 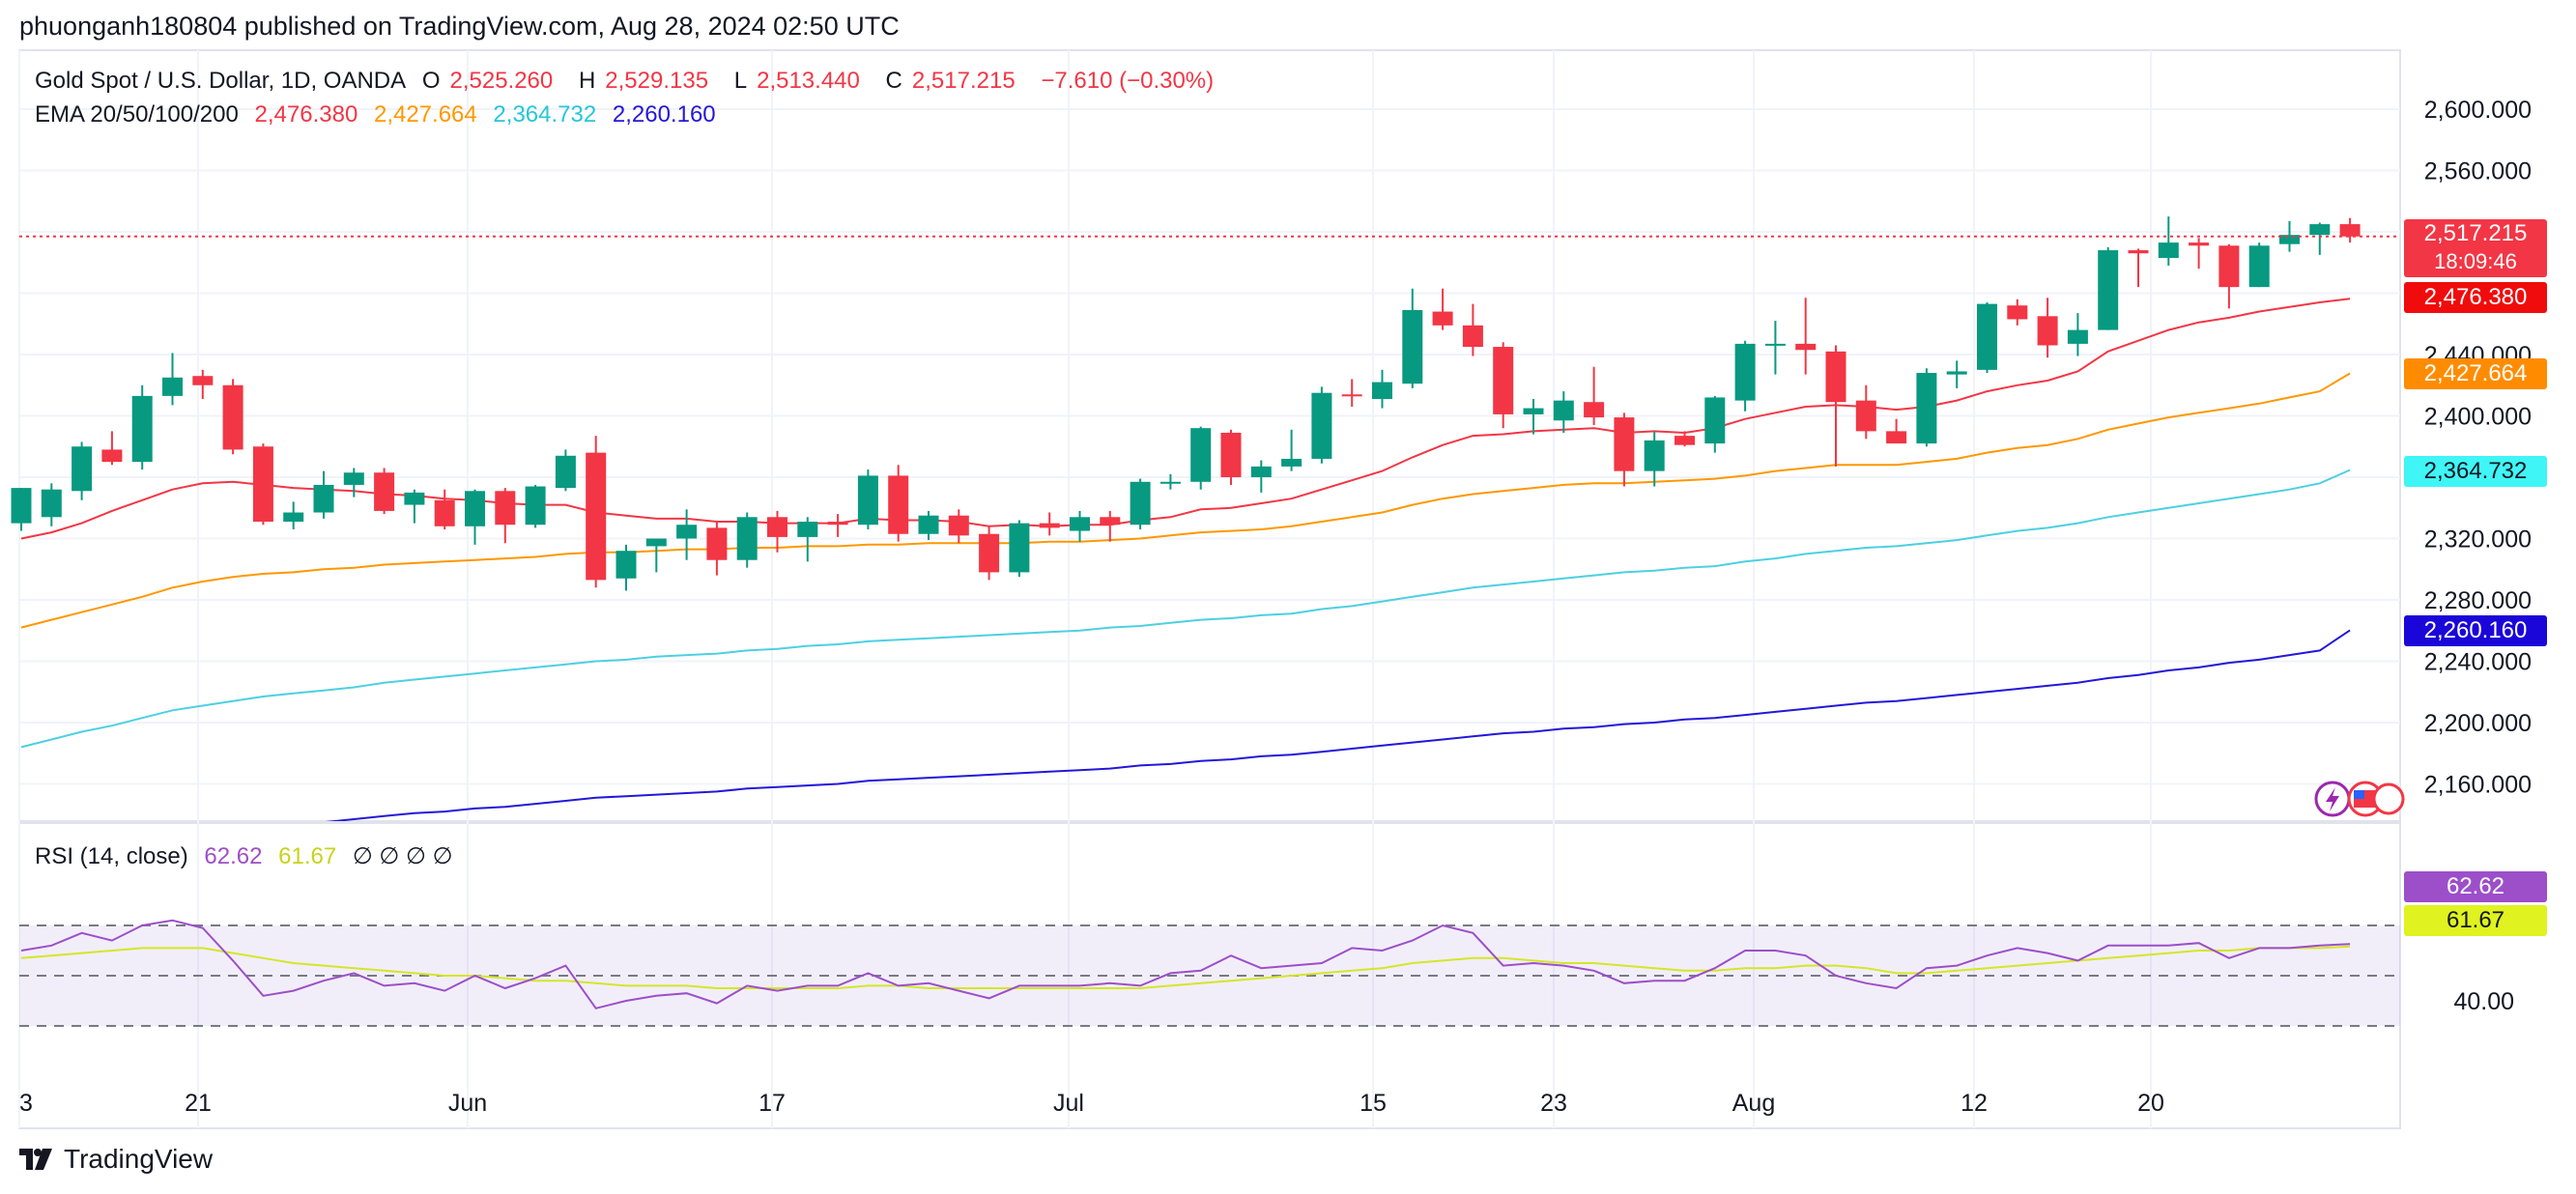 What do you see at coordinates (2478, 601) in the screenshot?
I see `price-tick-label: 2,280.000` at bounding box center [2478, 601].